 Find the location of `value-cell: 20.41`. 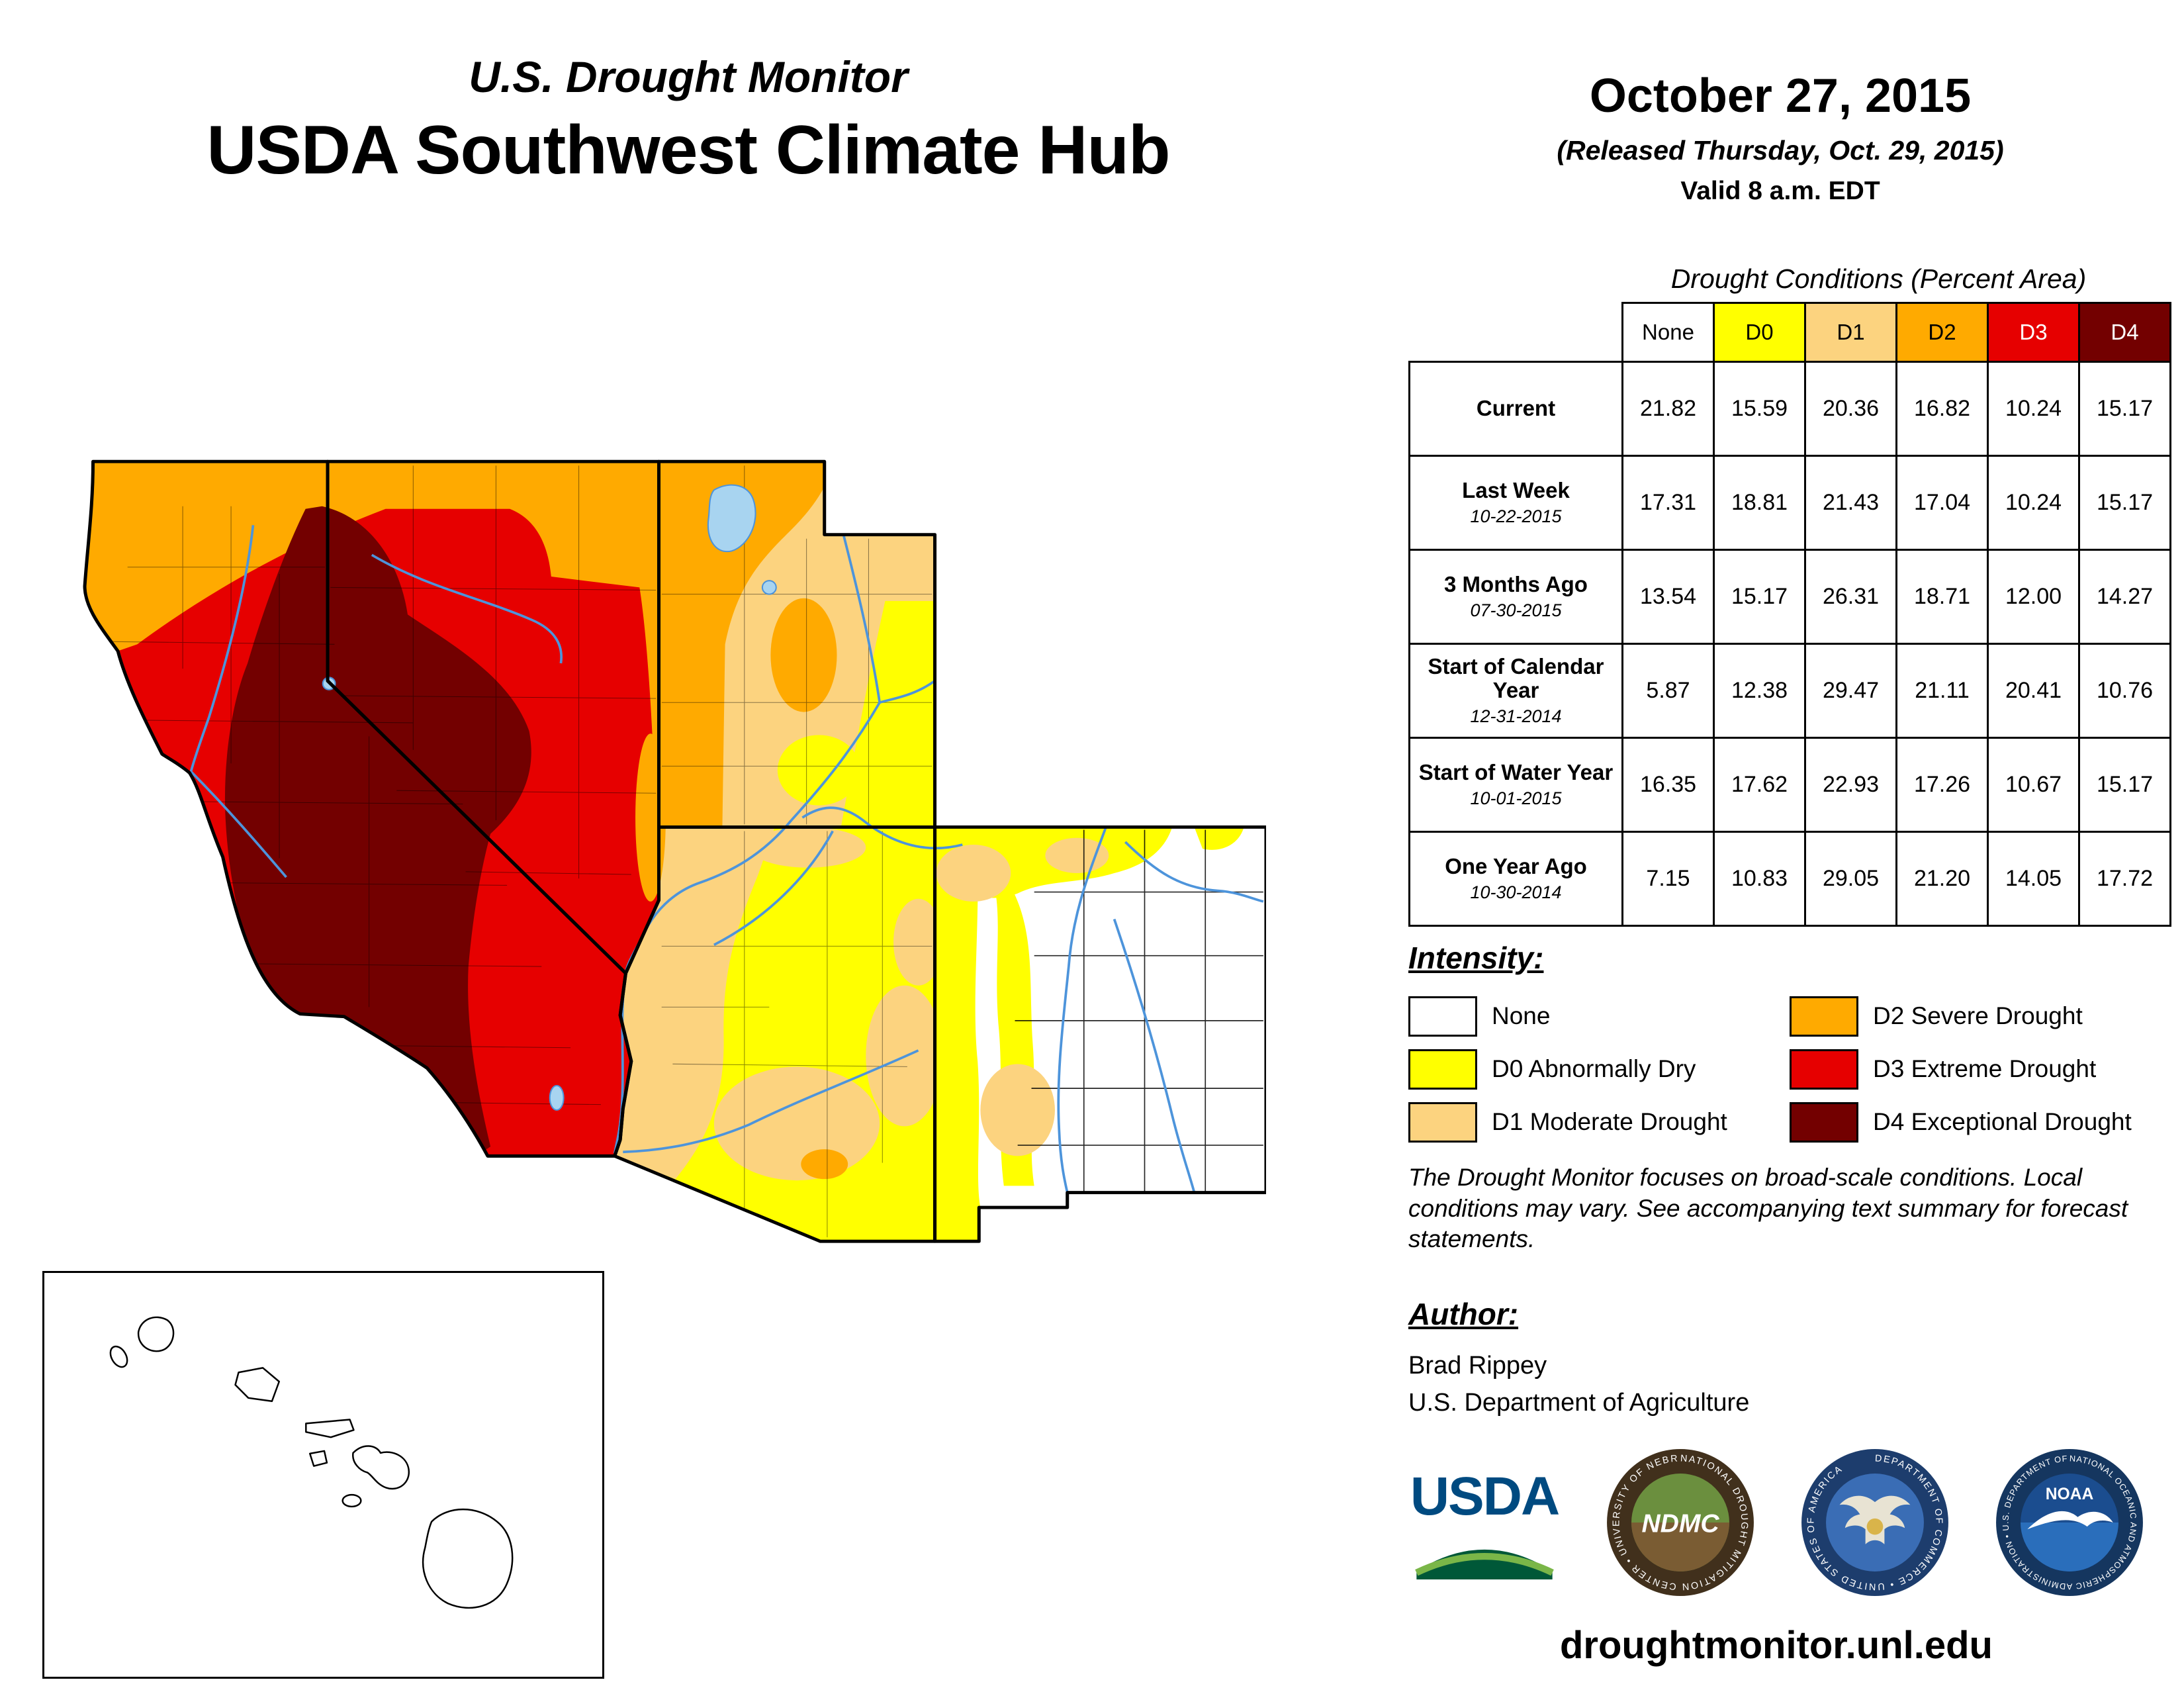

value-cell: 20.41 is located at coordinates (2033, 691).